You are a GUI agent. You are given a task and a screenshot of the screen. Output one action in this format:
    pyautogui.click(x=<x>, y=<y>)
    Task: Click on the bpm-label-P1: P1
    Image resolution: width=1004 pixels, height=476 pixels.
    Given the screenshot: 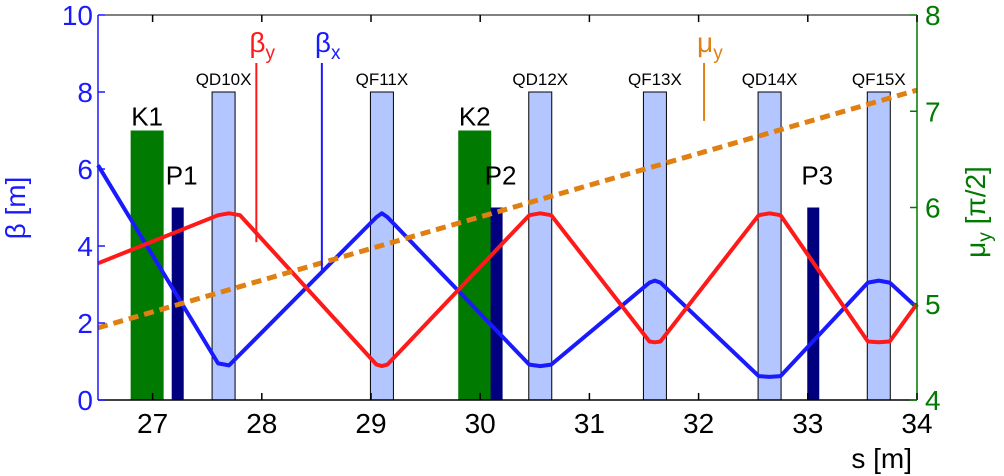 What is the action you would take?
    pyautogui.click(x=182, y=176)
    